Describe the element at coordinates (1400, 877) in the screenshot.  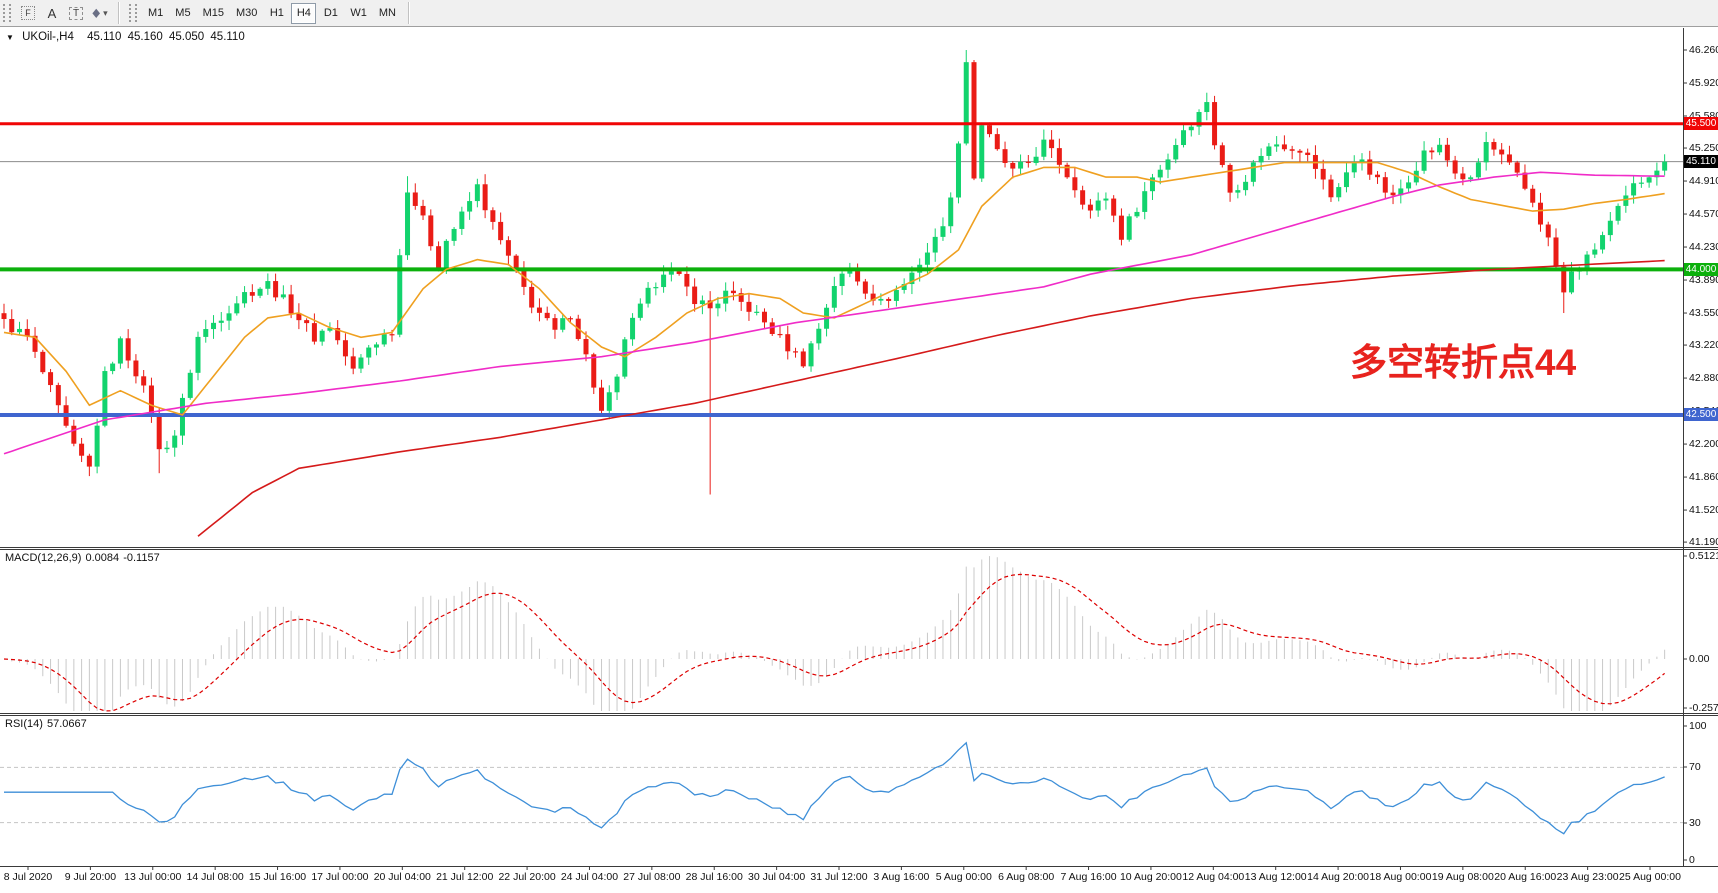
I see `time-axis-label: 18 Aug 00:00` at that location.